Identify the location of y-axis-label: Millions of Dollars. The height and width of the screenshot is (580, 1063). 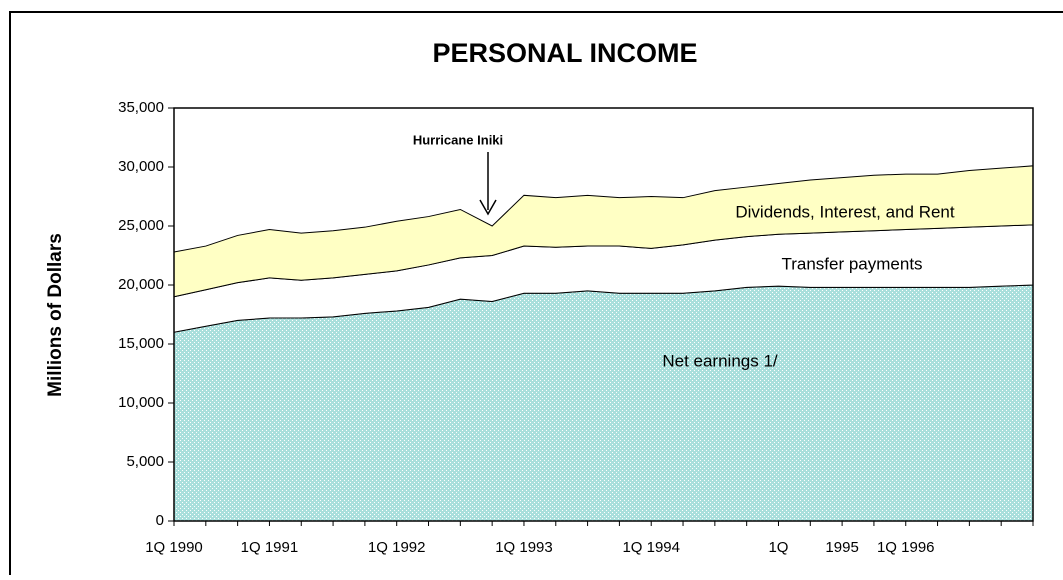
(55, 315).